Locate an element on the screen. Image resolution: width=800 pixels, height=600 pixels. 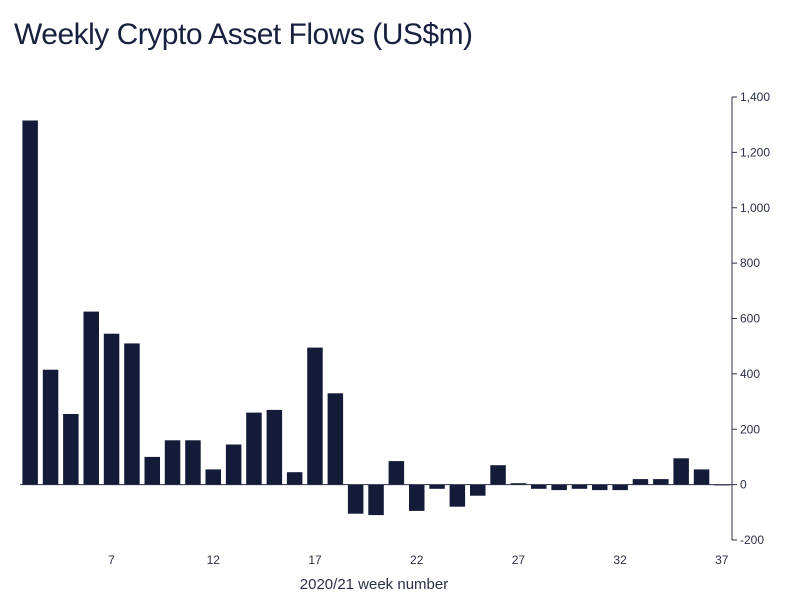
x-tick-label: 22 is located at coordinates (417, 560).